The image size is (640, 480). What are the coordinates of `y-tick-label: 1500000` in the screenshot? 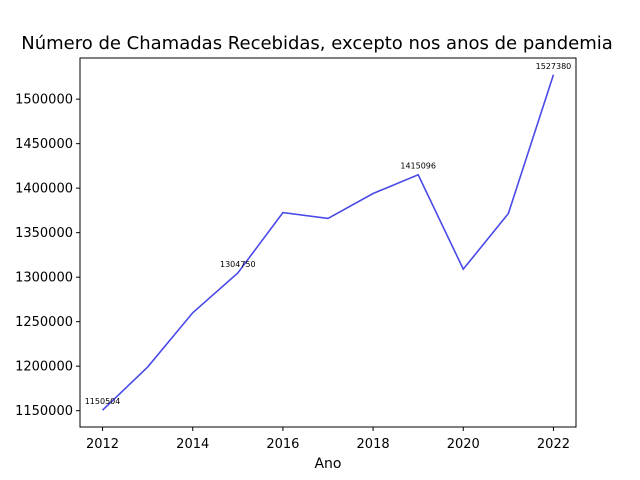 It's located at (44, 100).